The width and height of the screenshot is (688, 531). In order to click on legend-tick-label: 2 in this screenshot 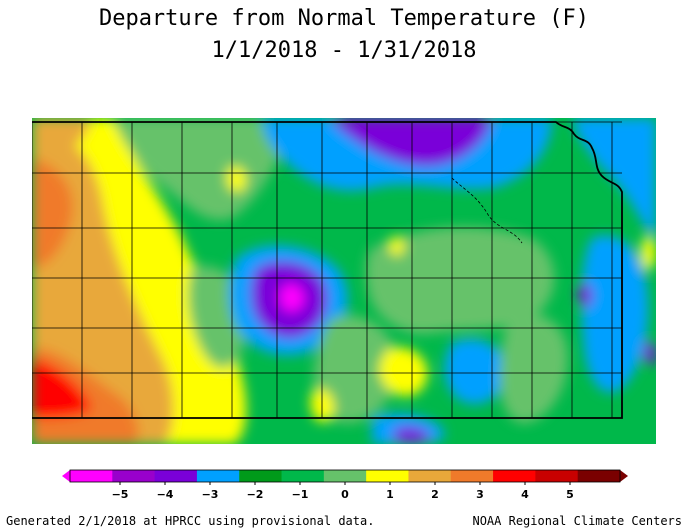, I will do `click(435, 494)`.